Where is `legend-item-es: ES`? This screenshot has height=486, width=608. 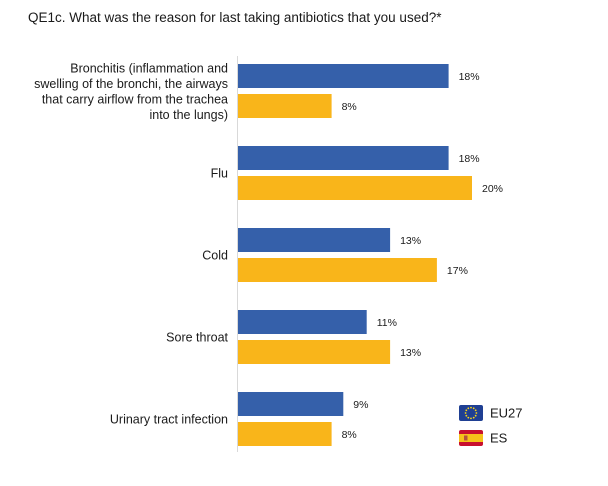 legend-item-es: ES is located at coordinates (483, 438).